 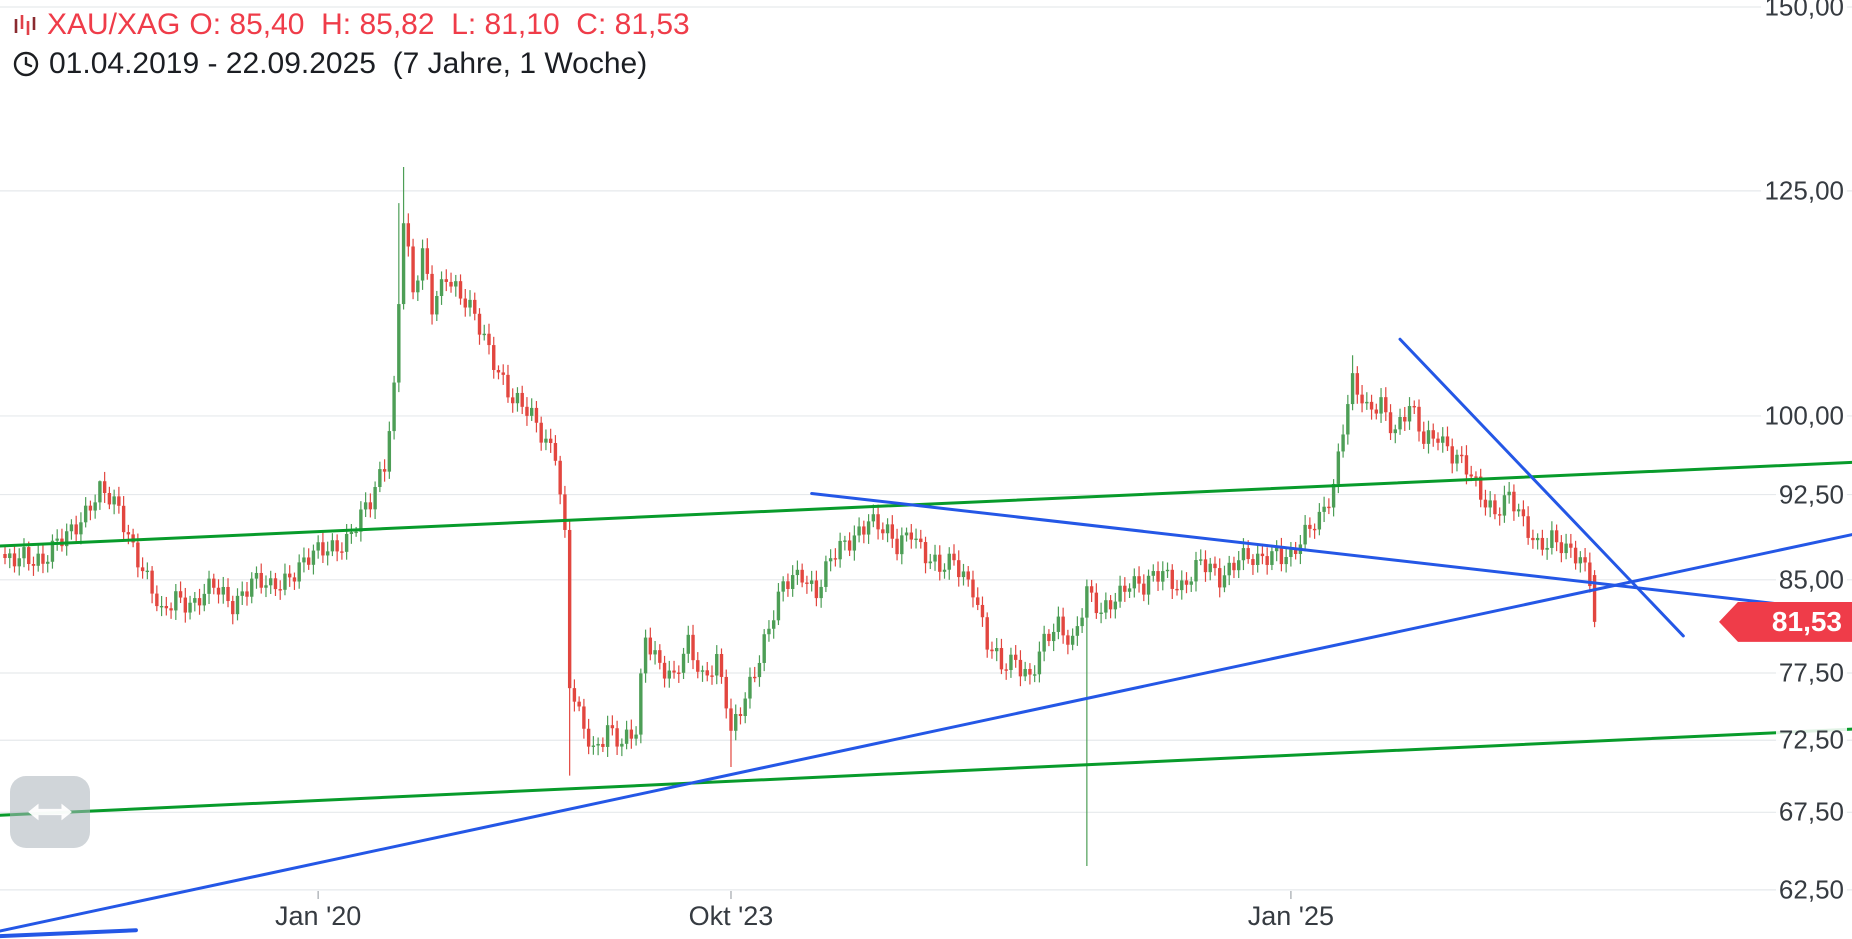 What do you see at coordinates (25, 25) in the screenshot?
I see `series-icon` at bounding box center [25, 25].